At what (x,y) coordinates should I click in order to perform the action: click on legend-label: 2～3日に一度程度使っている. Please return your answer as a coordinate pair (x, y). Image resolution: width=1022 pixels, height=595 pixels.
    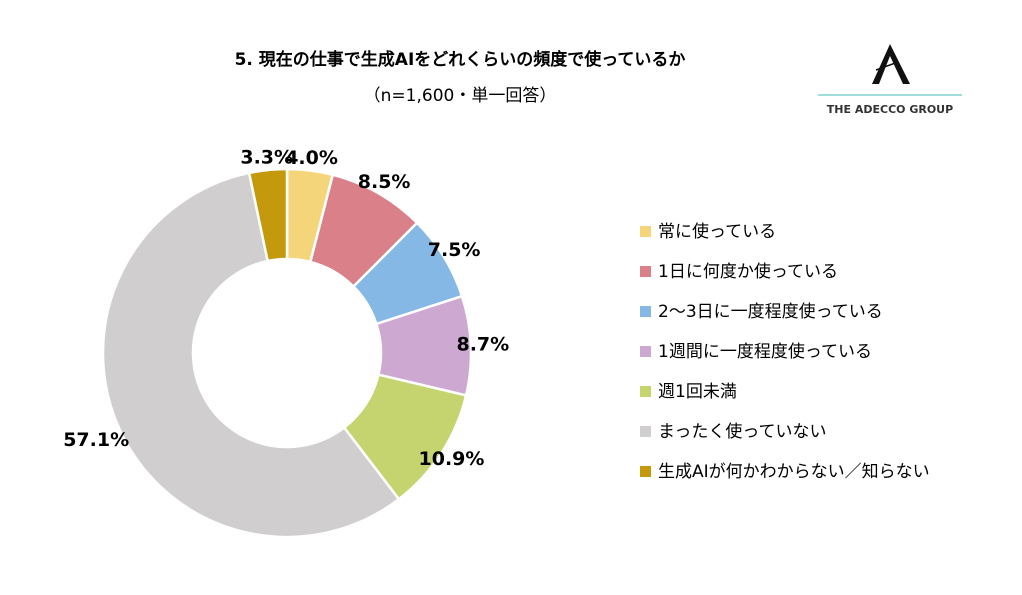
    Looking at the image, I should click on (770, 311).